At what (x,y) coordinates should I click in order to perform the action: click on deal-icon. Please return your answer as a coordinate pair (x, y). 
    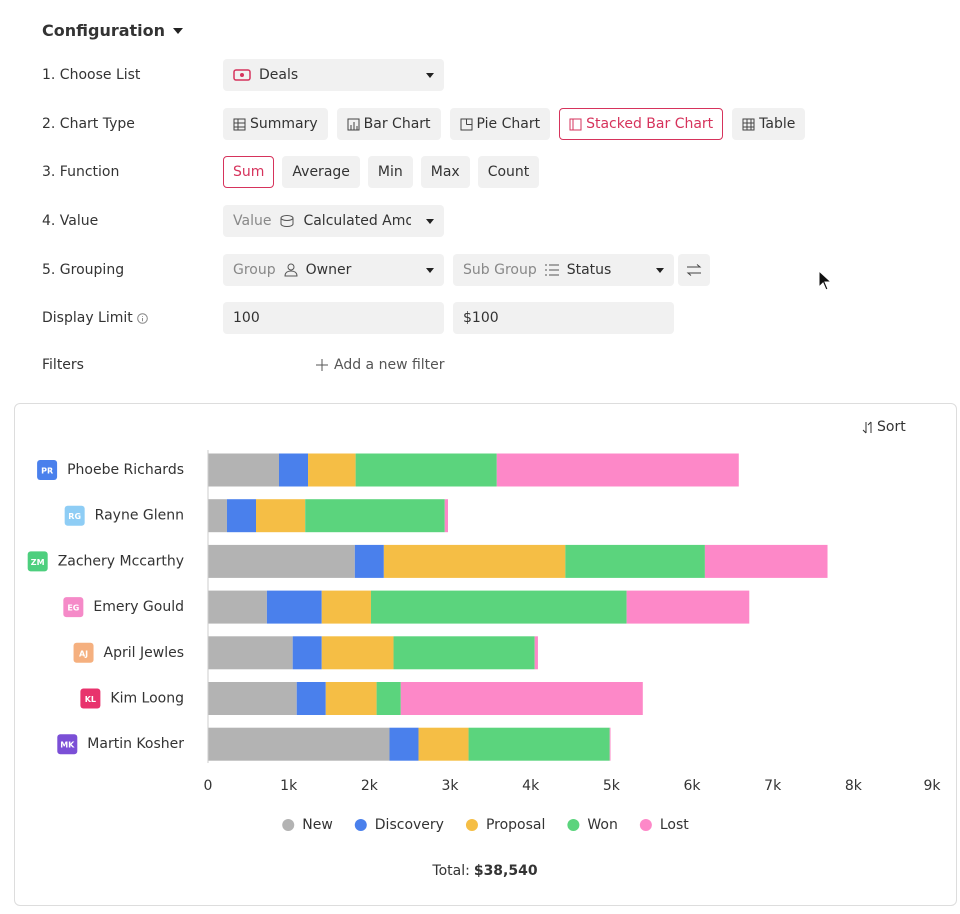
    Looking at the image, I should click on (242, 75).